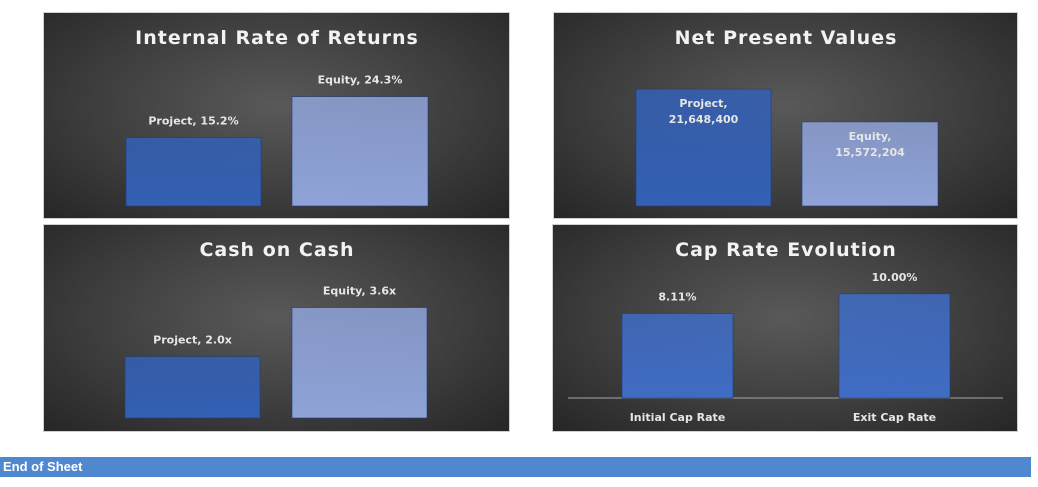 This screenshot has width=1038, height=487. Describe the element at coordinates (359, 291) in the screenshot. I see `coc-data-label-equity: Equity, 3.6x` at that location.